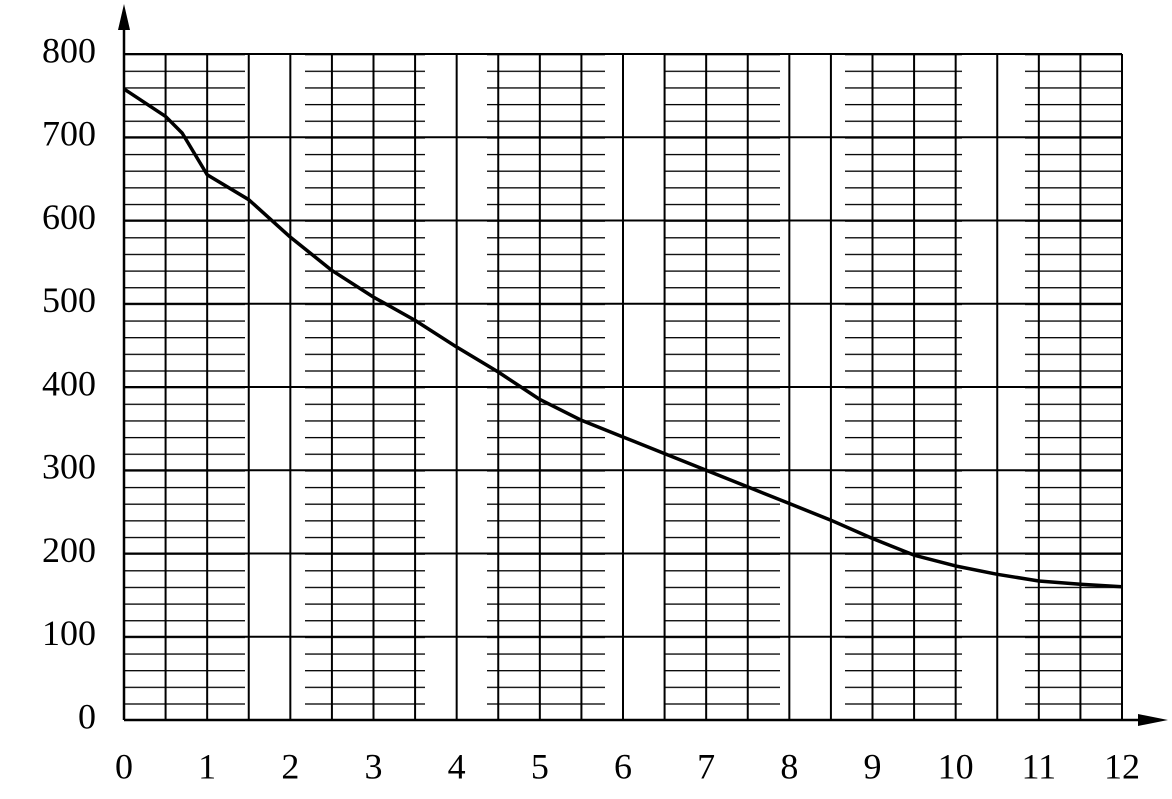 The width and height of the screenshot is (1172, 799). What do you see at coordinates (540, 766) in the screenshot?
I see `x-tick-label: 5` at bounding box center [540, 766].